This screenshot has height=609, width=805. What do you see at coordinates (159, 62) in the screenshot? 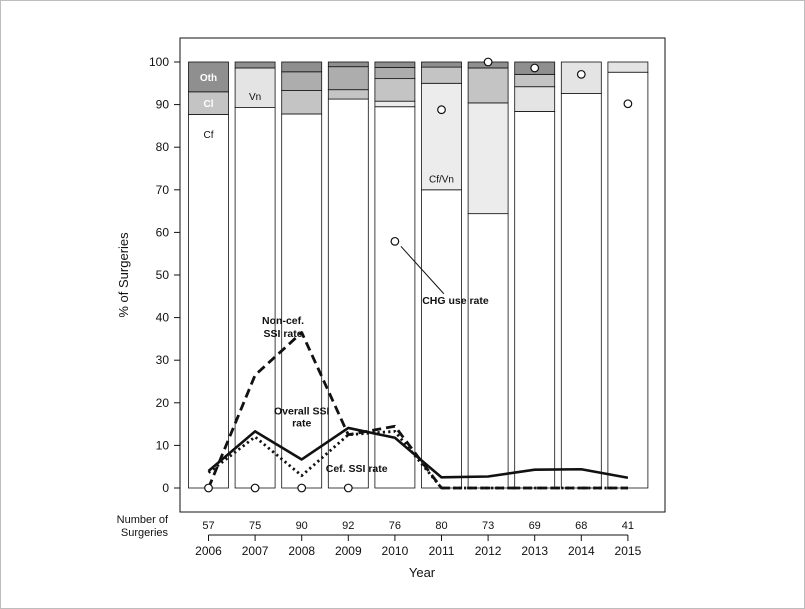
I see `y-tick-label: 100` at bounding box center [159, 62].